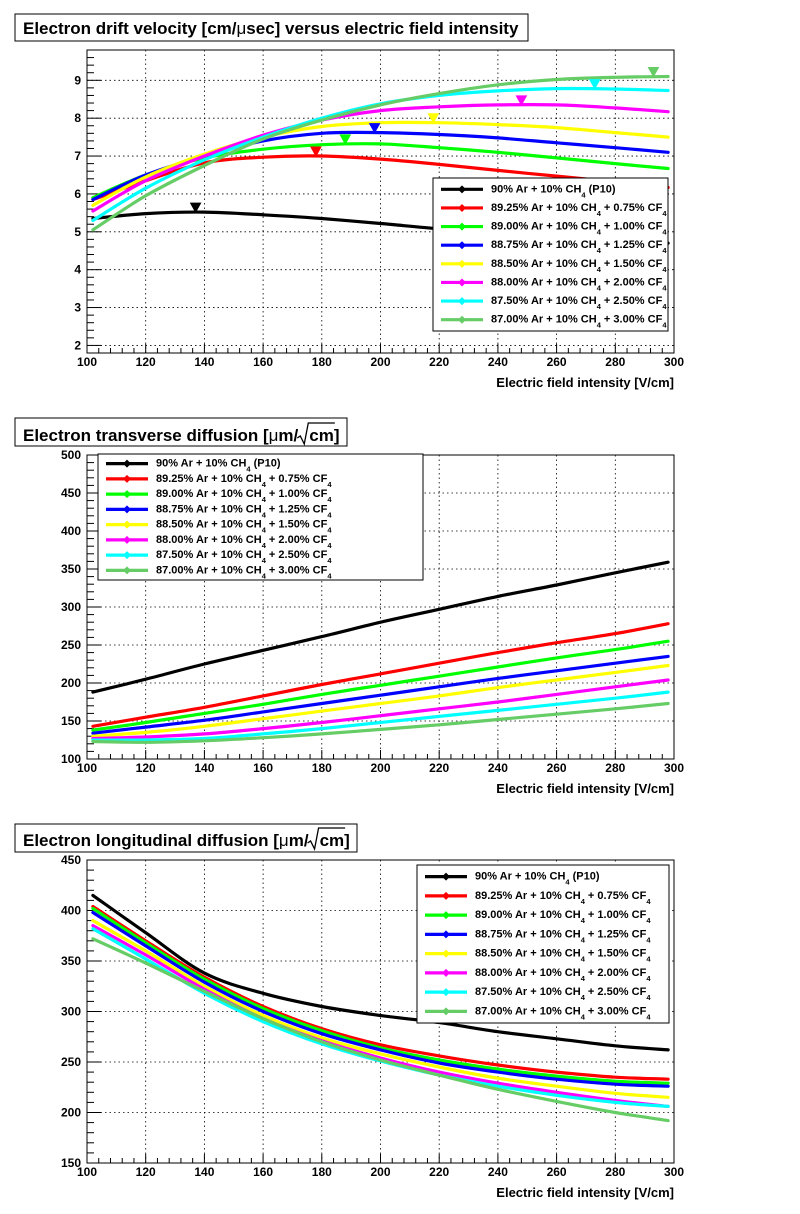 Image resolution: width=800 pixels, height=1214 pixels. Describe the element at coordinates (77, 232) in the screenshot. I see `y-tick-label: 5` at that location.